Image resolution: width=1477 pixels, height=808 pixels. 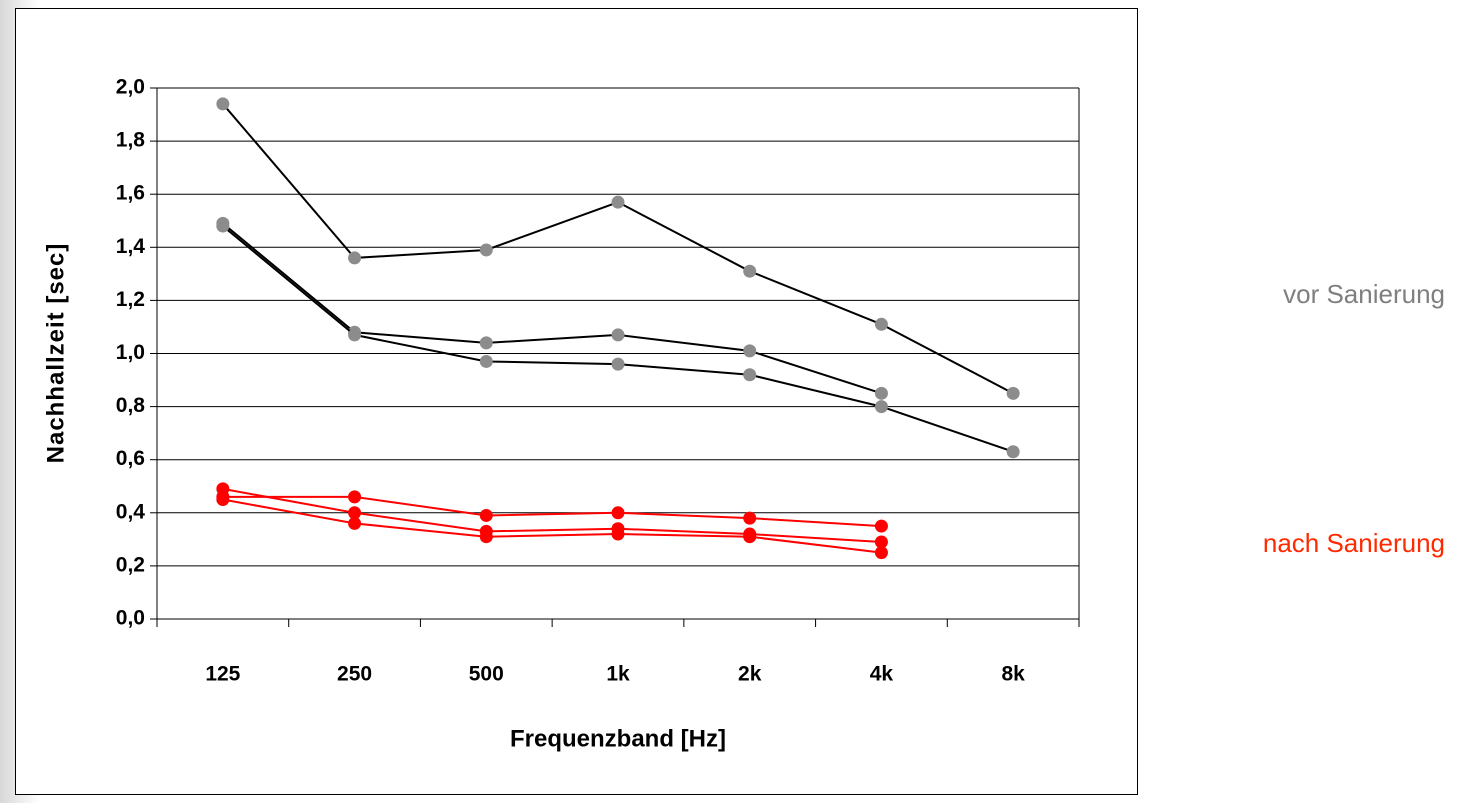 What do you see at coordinates (1013, 674) in the screenshot?
I see `x-tick-label: 8k` at bounding box center [1013, 674].